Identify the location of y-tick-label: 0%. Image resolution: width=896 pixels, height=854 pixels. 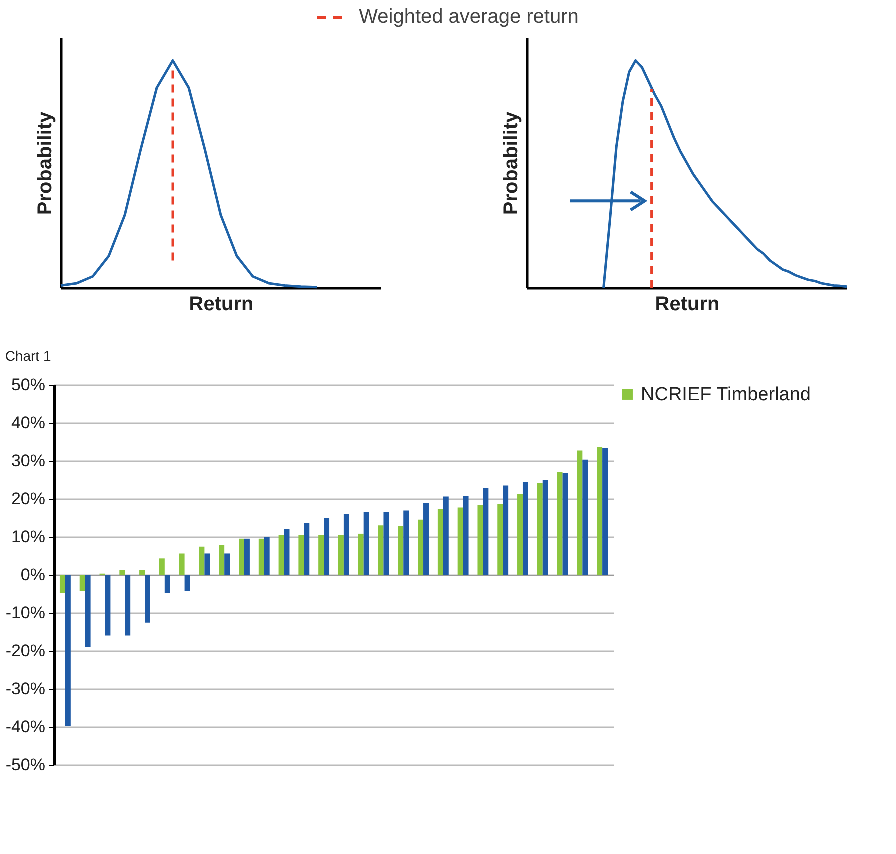
(33, 575).